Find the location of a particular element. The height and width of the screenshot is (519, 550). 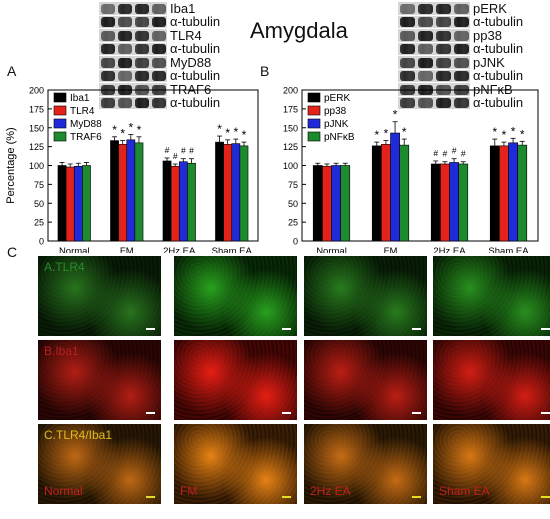

x-tick-label: 2Hz EA is located at coordinates (179, 249).